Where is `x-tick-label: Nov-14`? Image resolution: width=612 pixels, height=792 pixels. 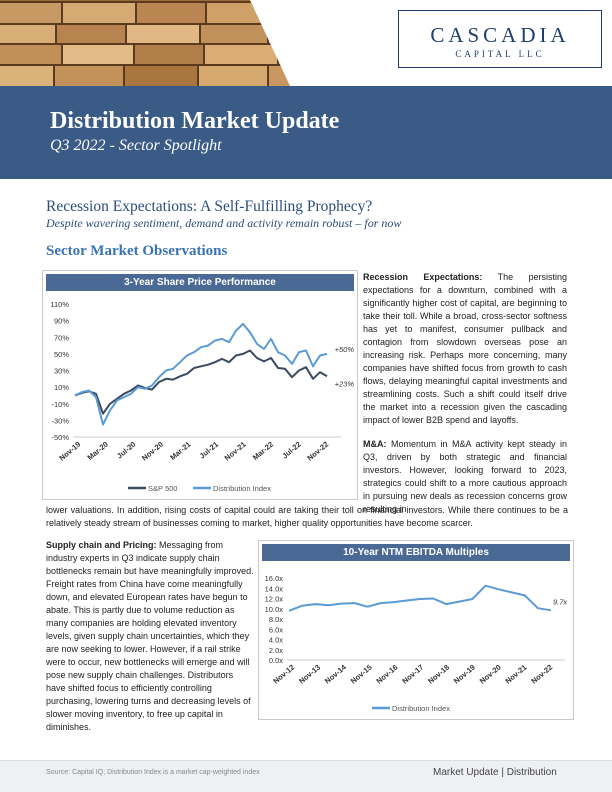 x-tick-label: Nov-14 is located at coordinates (336, 674).